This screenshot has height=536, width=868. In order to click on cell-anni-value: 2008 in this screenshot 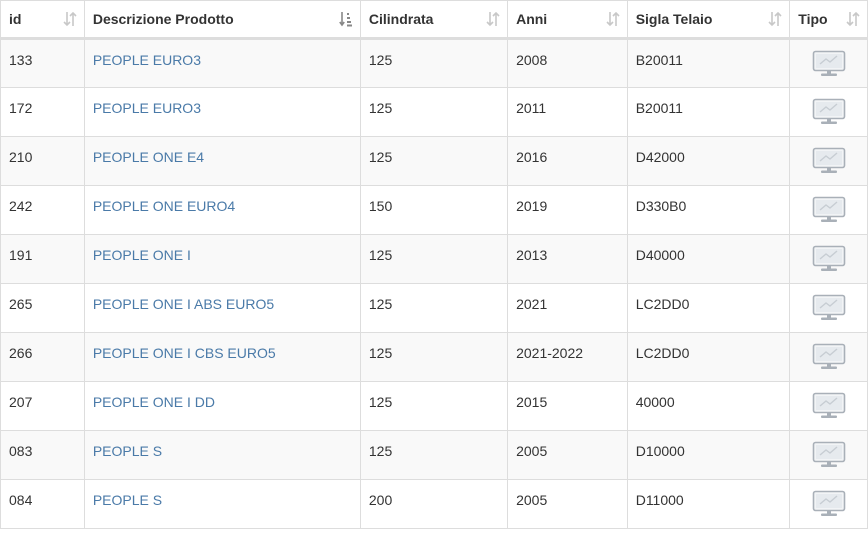, I will do `click(532, 60)`.